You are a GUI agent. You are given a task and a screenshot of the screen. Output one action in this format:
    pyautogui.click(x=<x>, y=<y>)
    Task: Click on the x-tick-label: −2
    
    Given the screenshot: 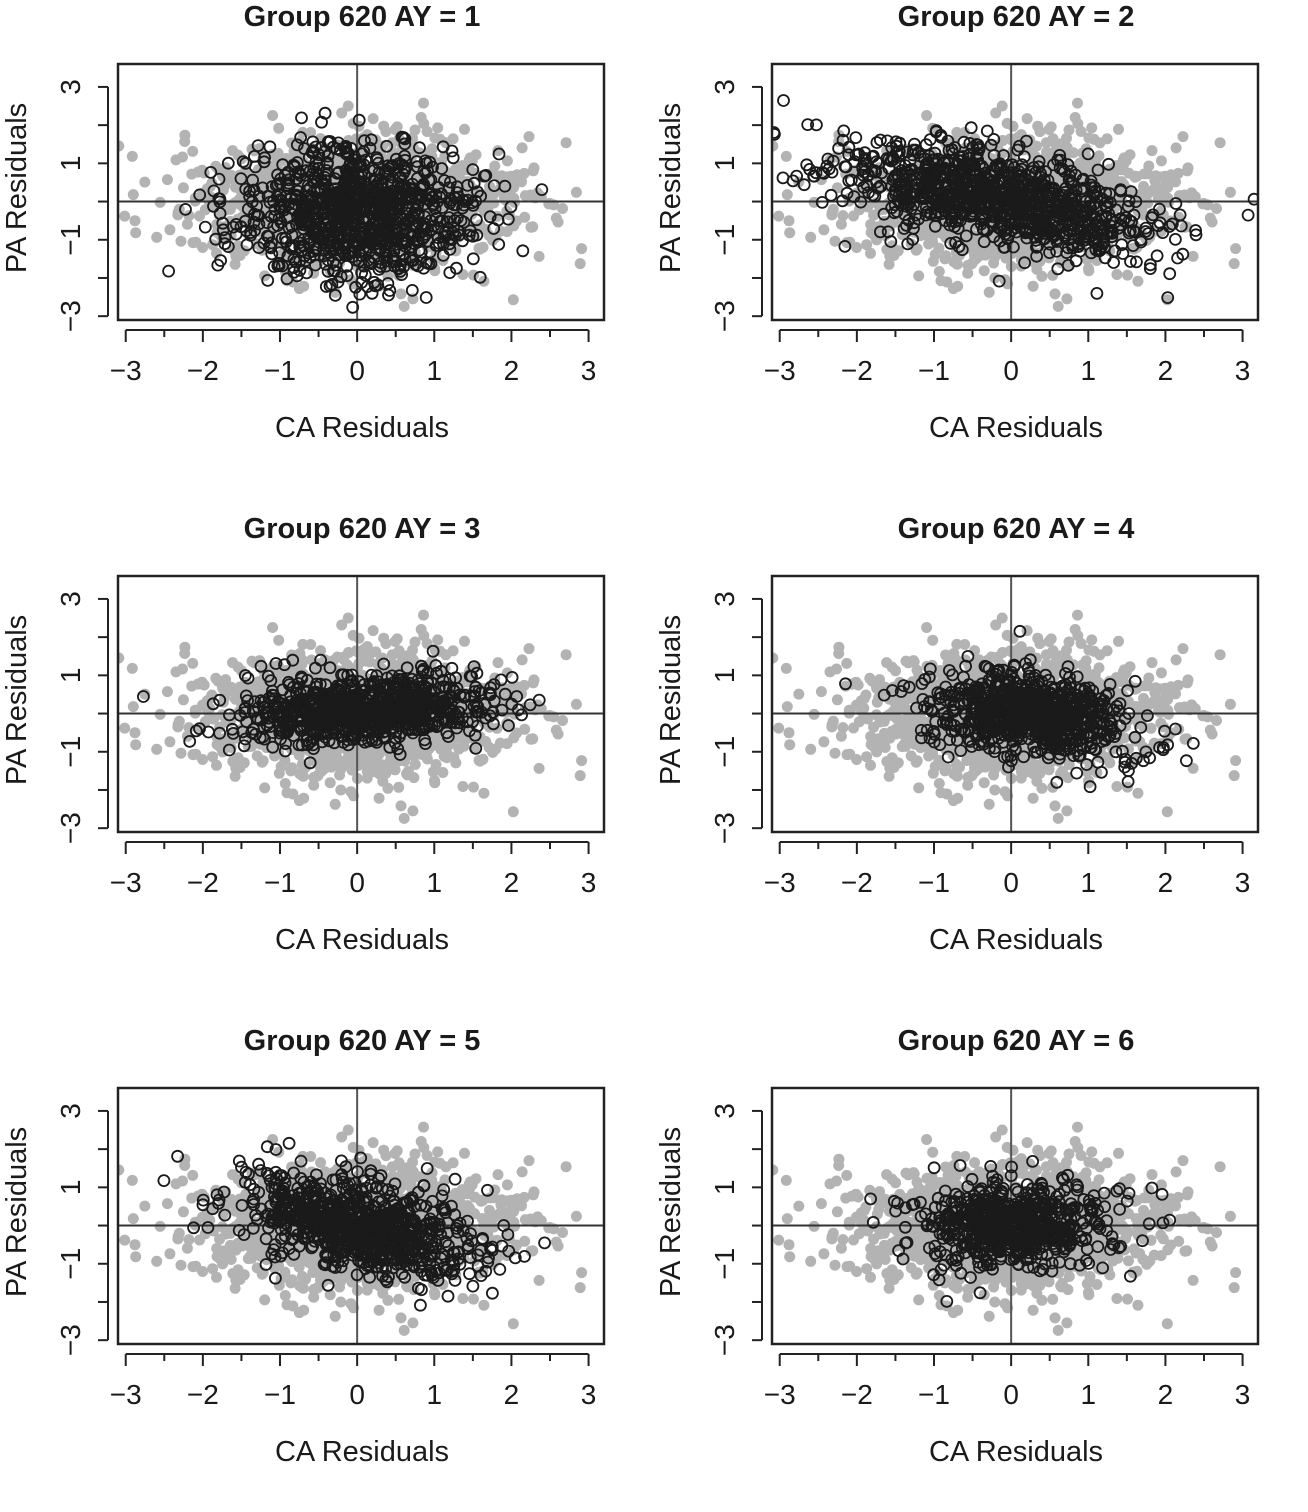 What is the action you would take?
    pyautogui.click(x=857, y=370)
    